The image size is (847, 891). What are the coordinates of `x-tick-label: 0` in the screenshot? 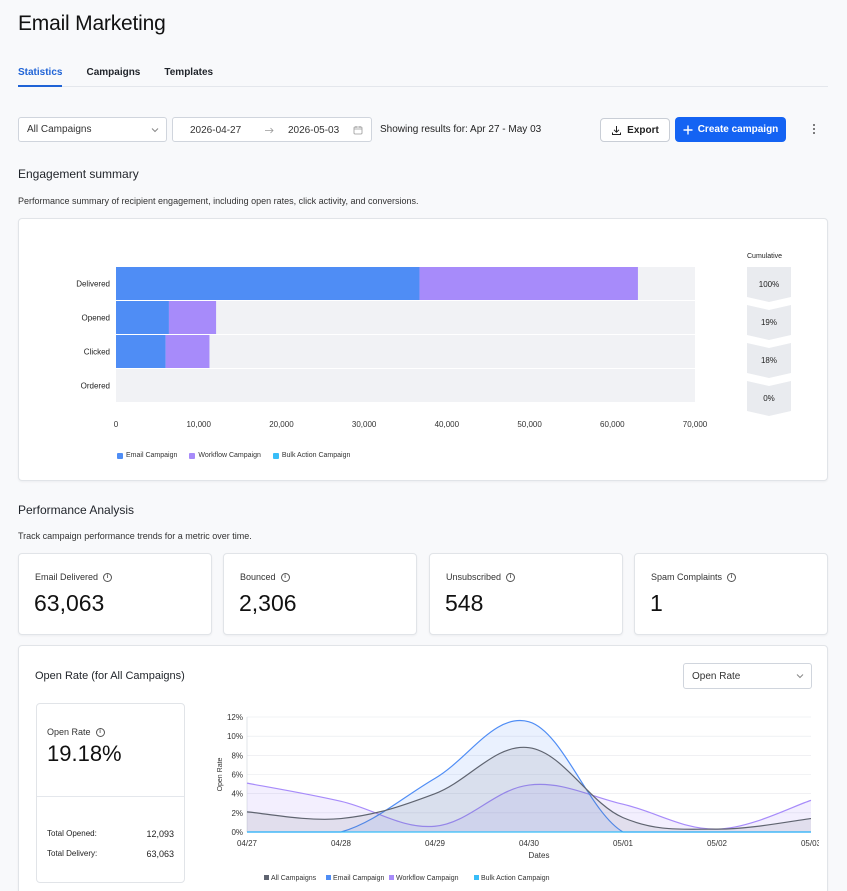 It's located at (116, 424).